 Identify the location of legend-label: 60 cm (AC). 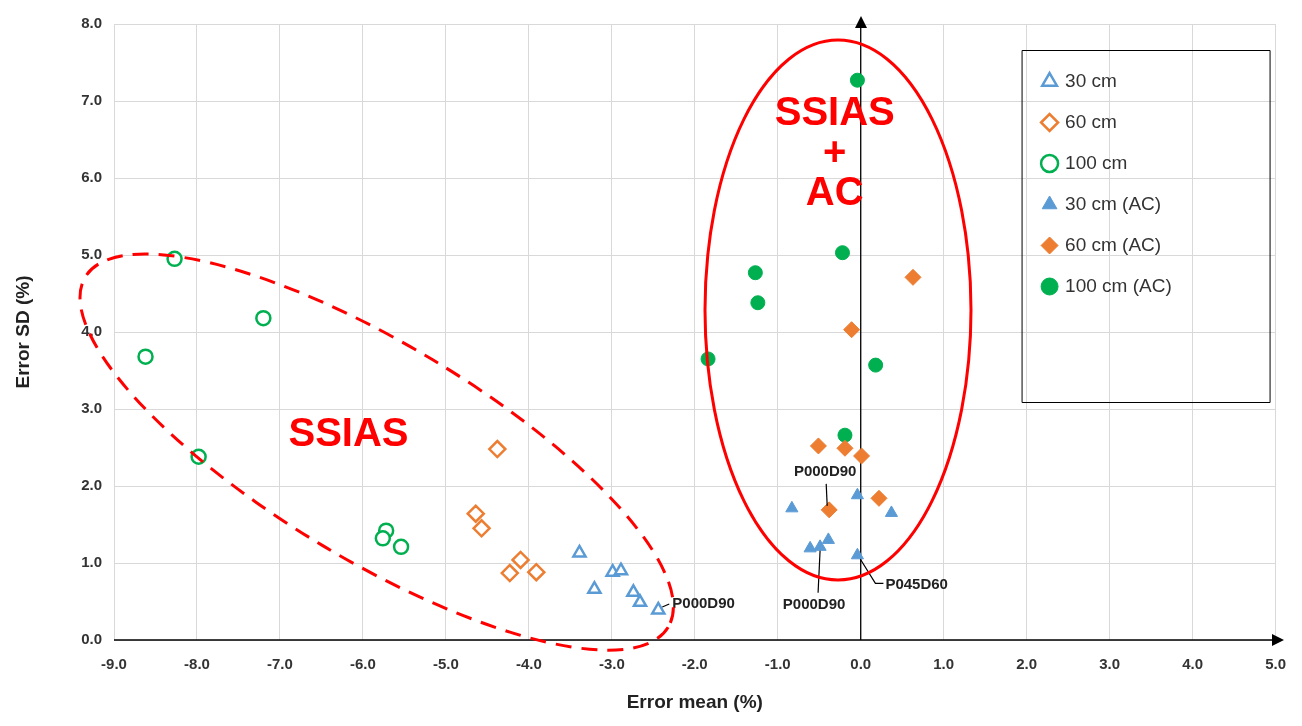
(1113, 244).